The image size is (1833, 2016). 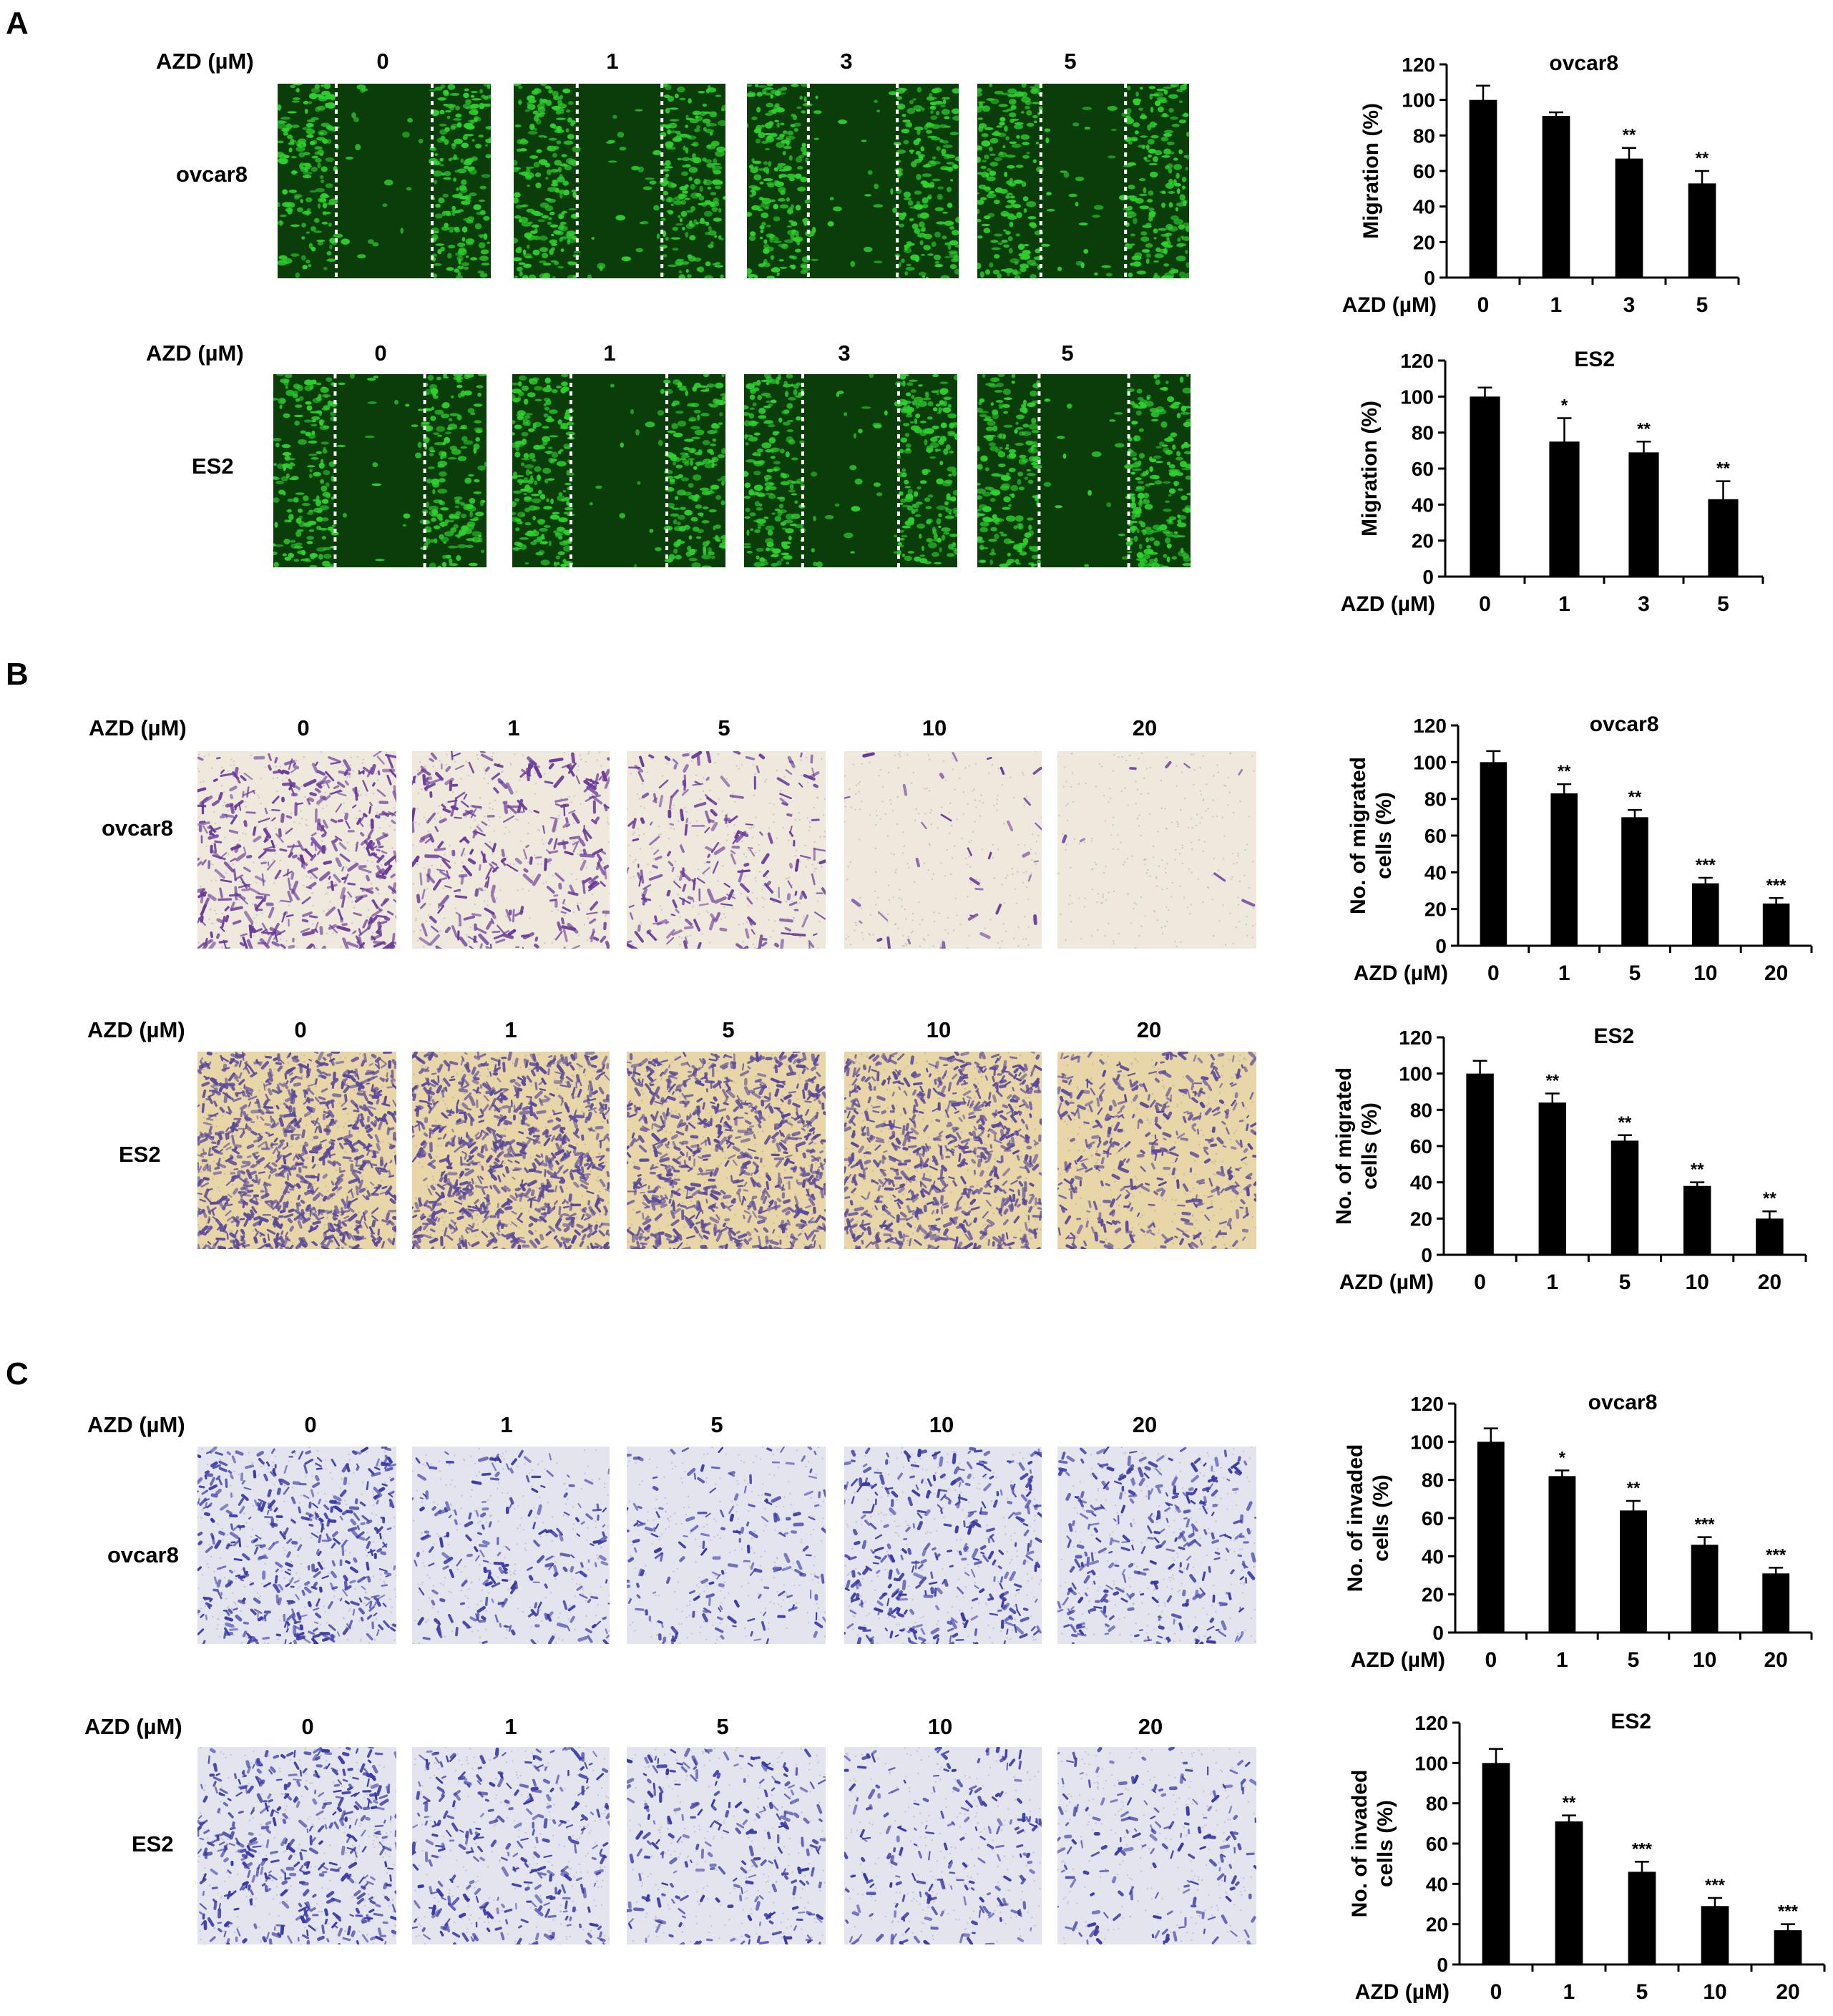 What do you see at coordinates (716, 1424) in the screenshot?
I see `dose-label: 5` at bounding box center [716, 1424].